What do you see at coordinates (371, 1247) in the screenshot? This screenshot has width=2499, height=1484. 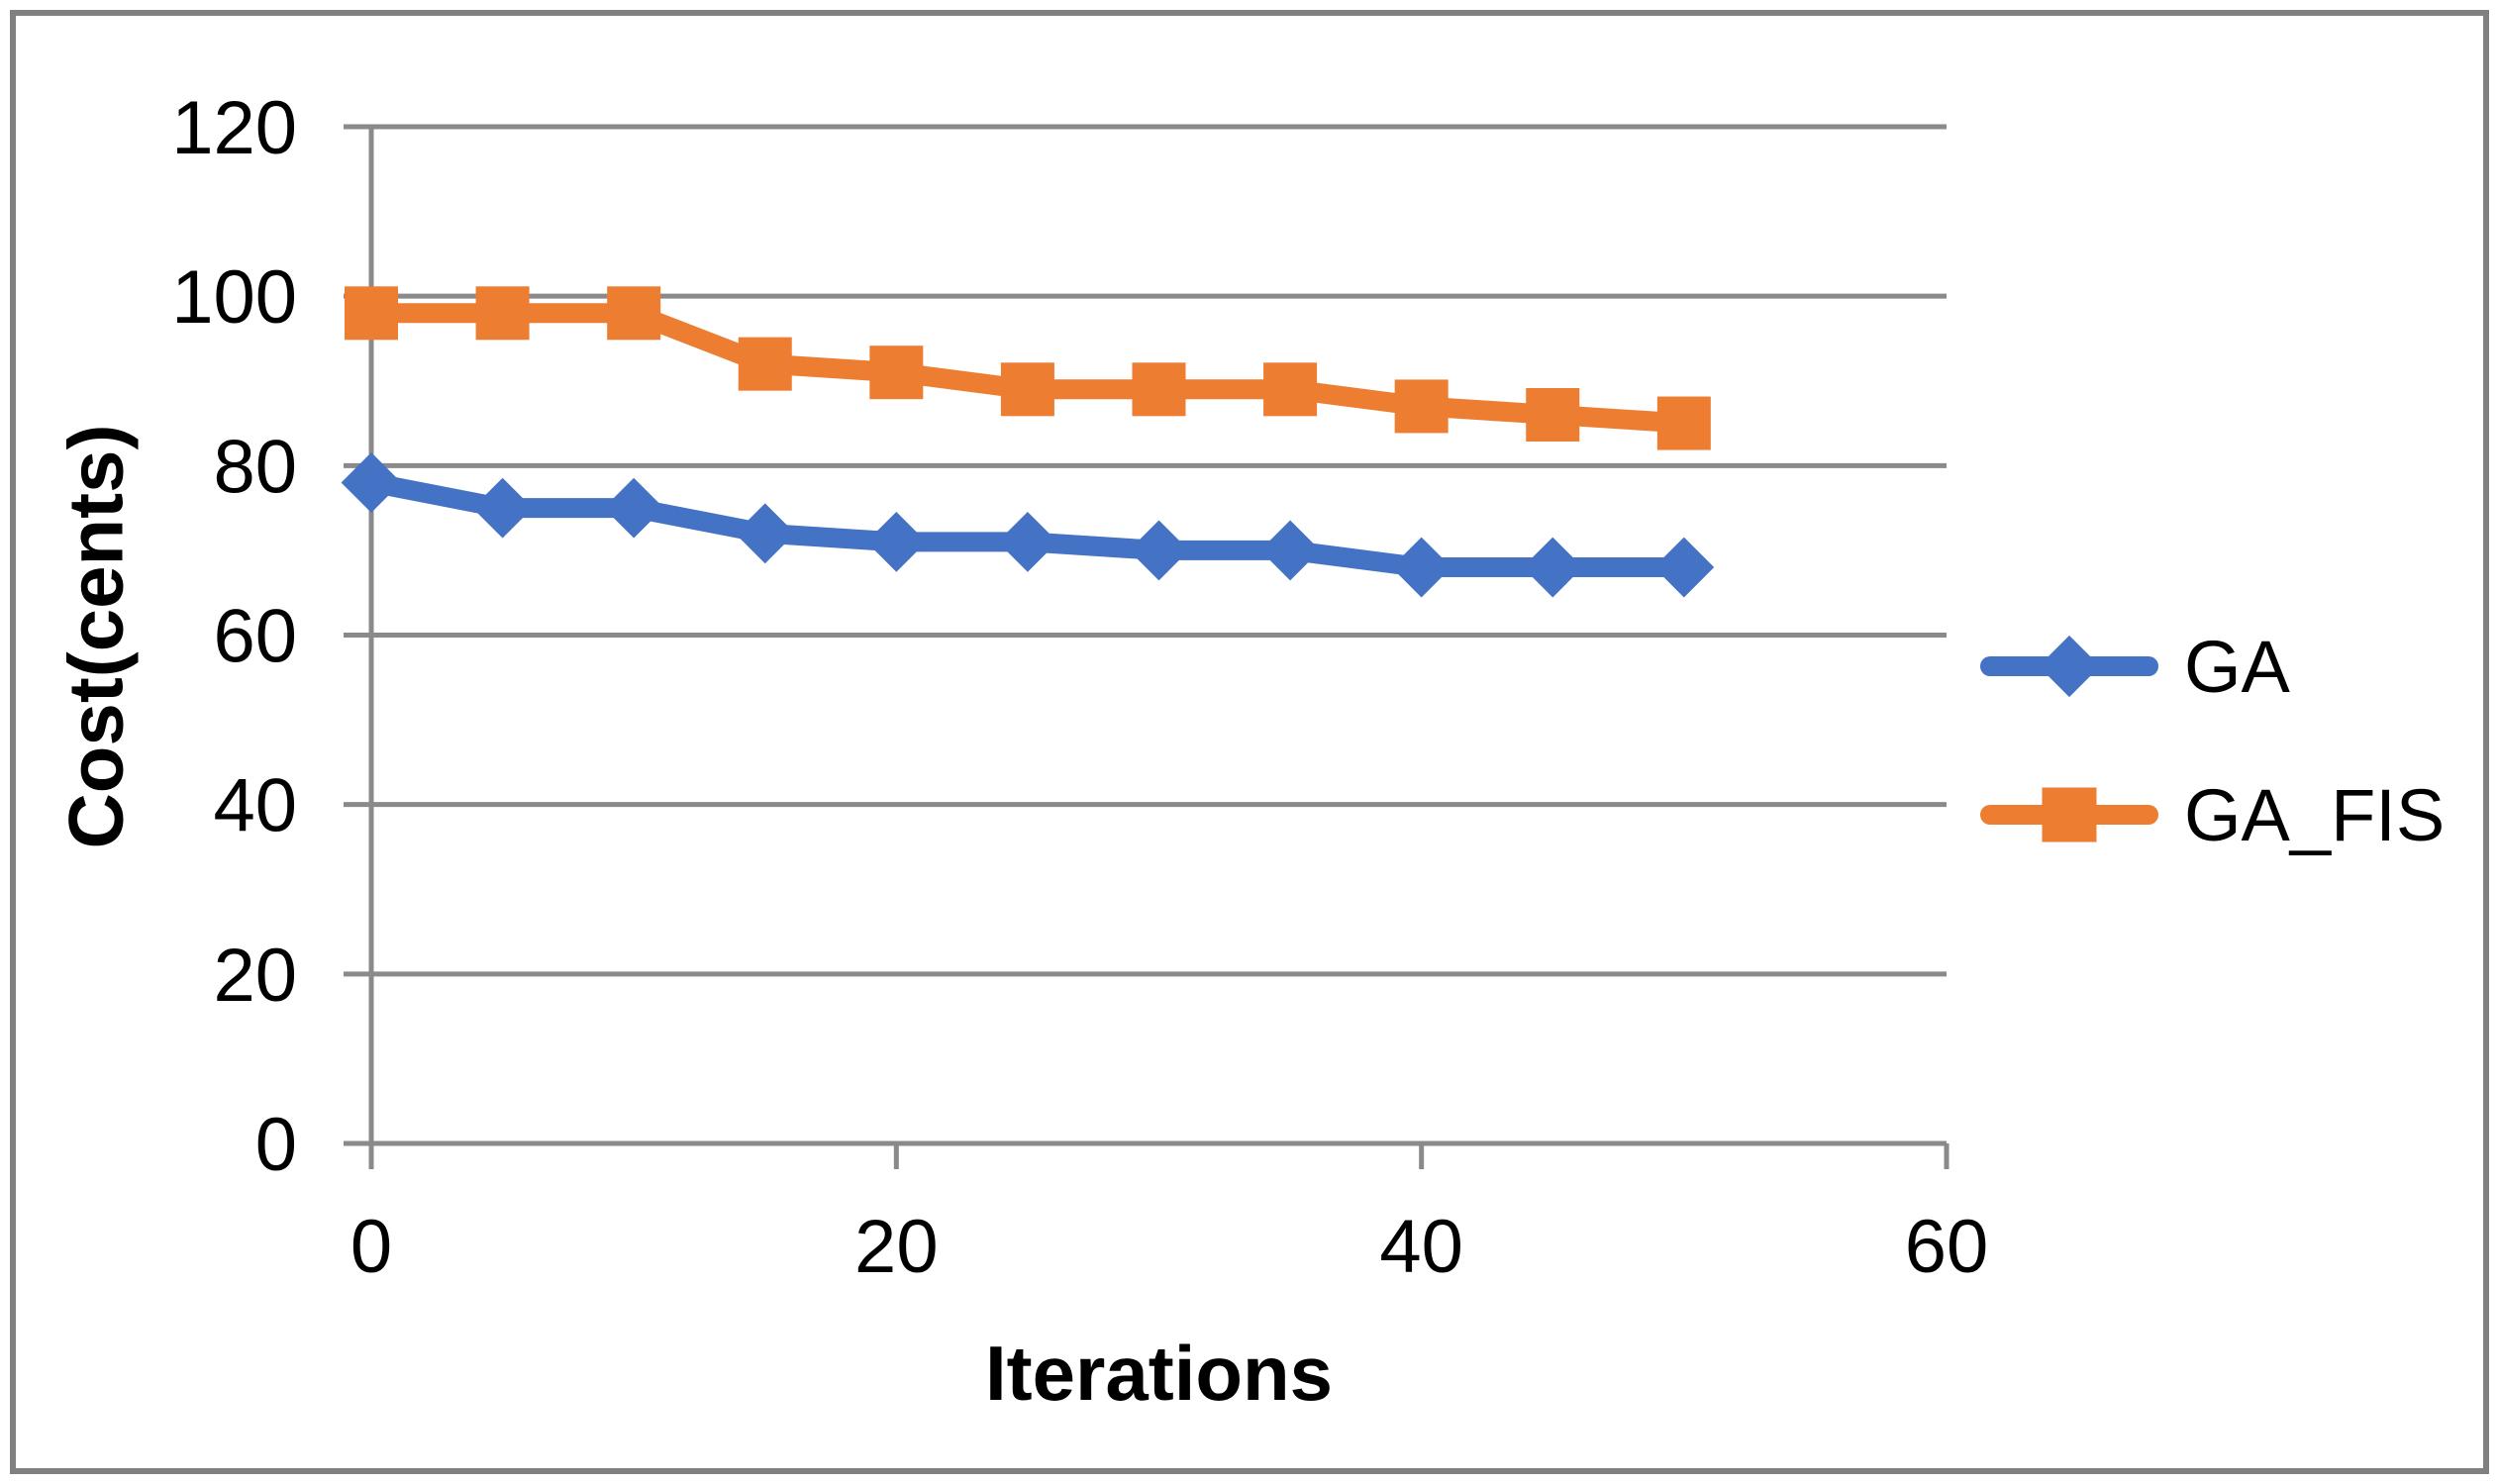 I see `x-tick-label: 0` at bounding box center [371, 1247].